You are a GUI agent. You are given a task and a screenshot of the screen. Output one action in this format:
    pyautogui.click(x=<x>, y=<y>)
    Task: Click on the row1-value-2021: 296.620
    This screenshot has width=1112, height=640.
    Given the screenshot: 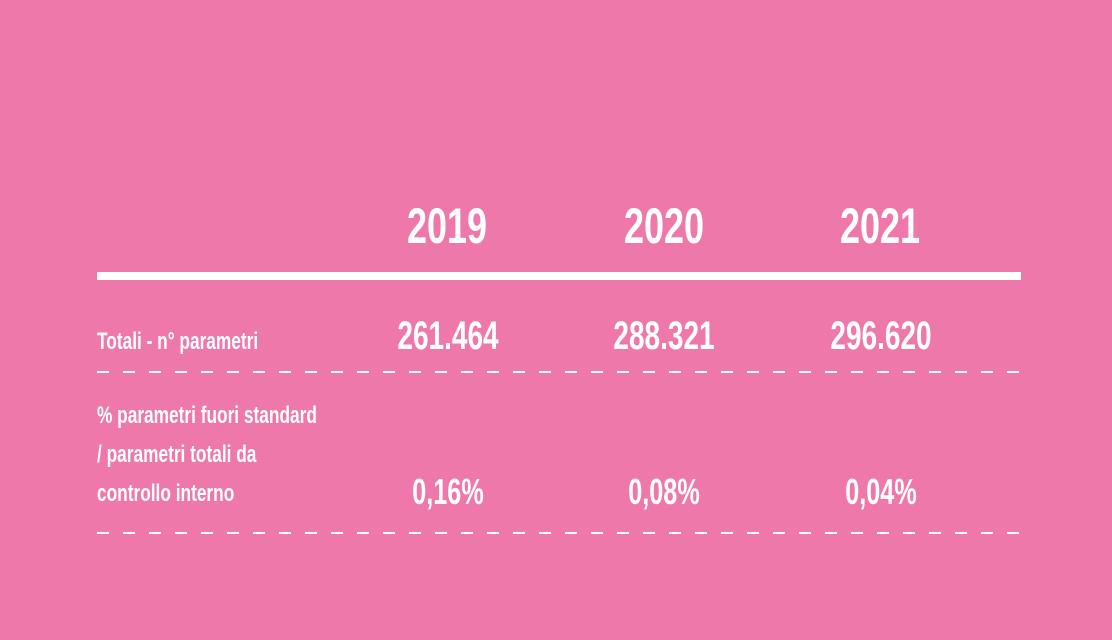 What is the action you would take?
    pyautogui.click(x=881, y=336)
    